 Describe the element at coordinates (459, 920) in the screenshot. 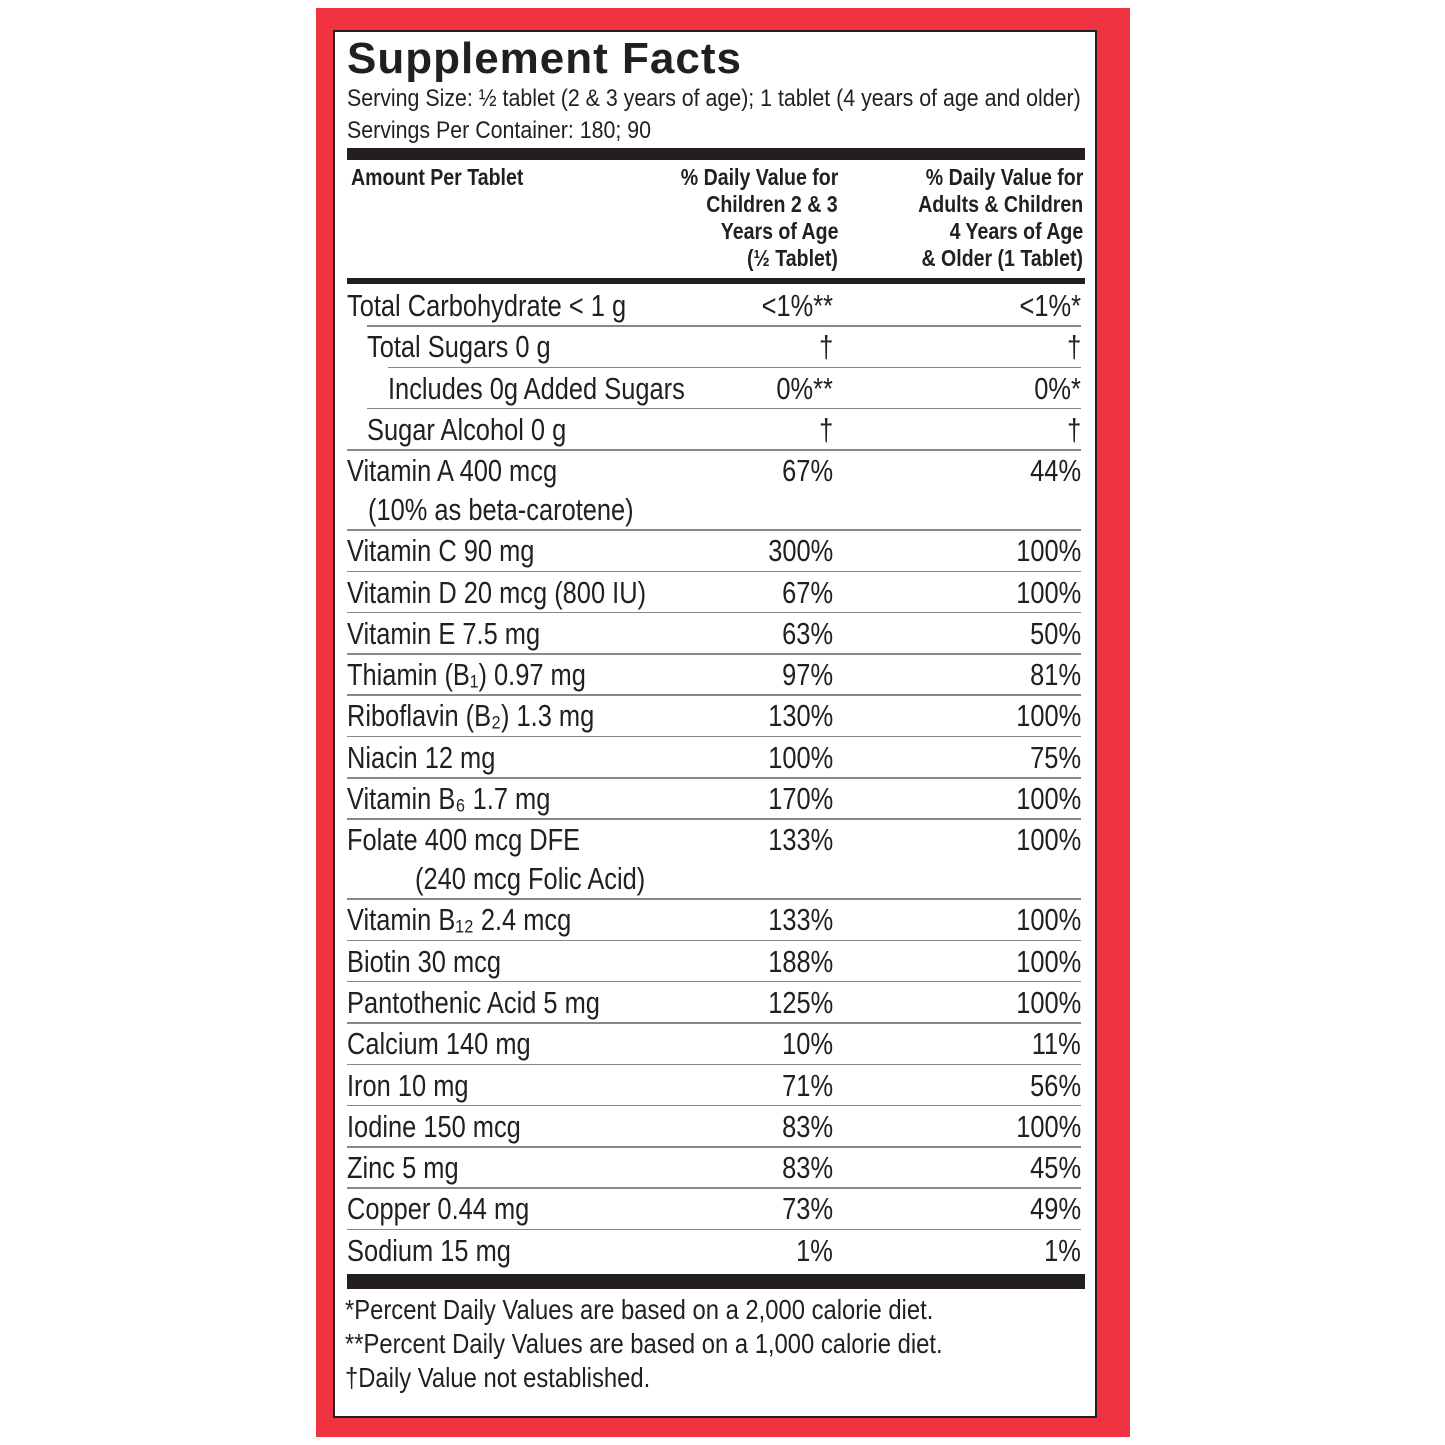

I see `nutrient-label: Vitamin B₁₂ 2.4 mcg` at that location.